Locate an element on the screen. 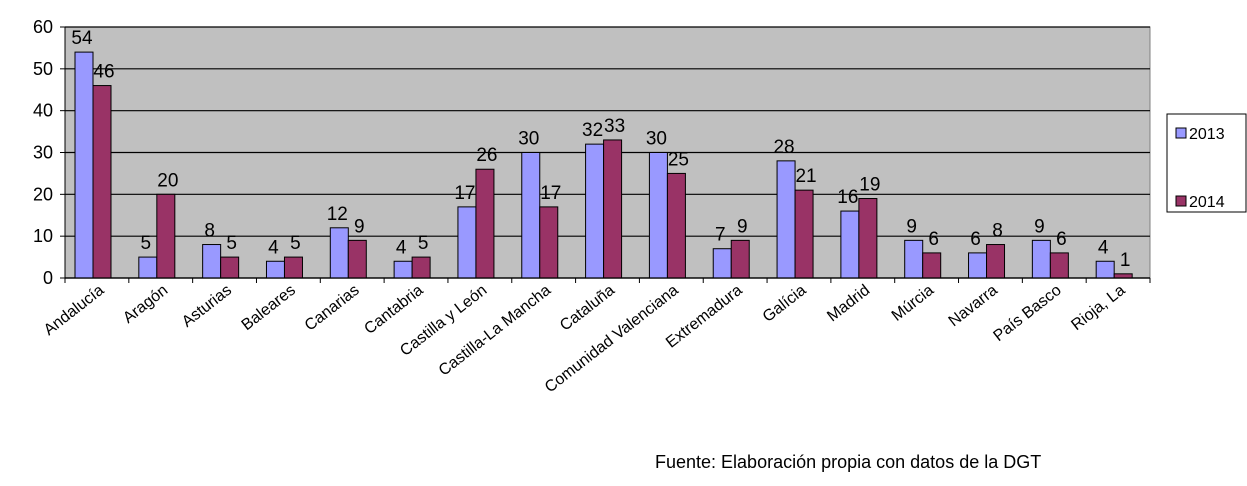 The height and width of the screenshot is (486, 1247). data-label-2013: 28 is located at coordinates (783, 147).